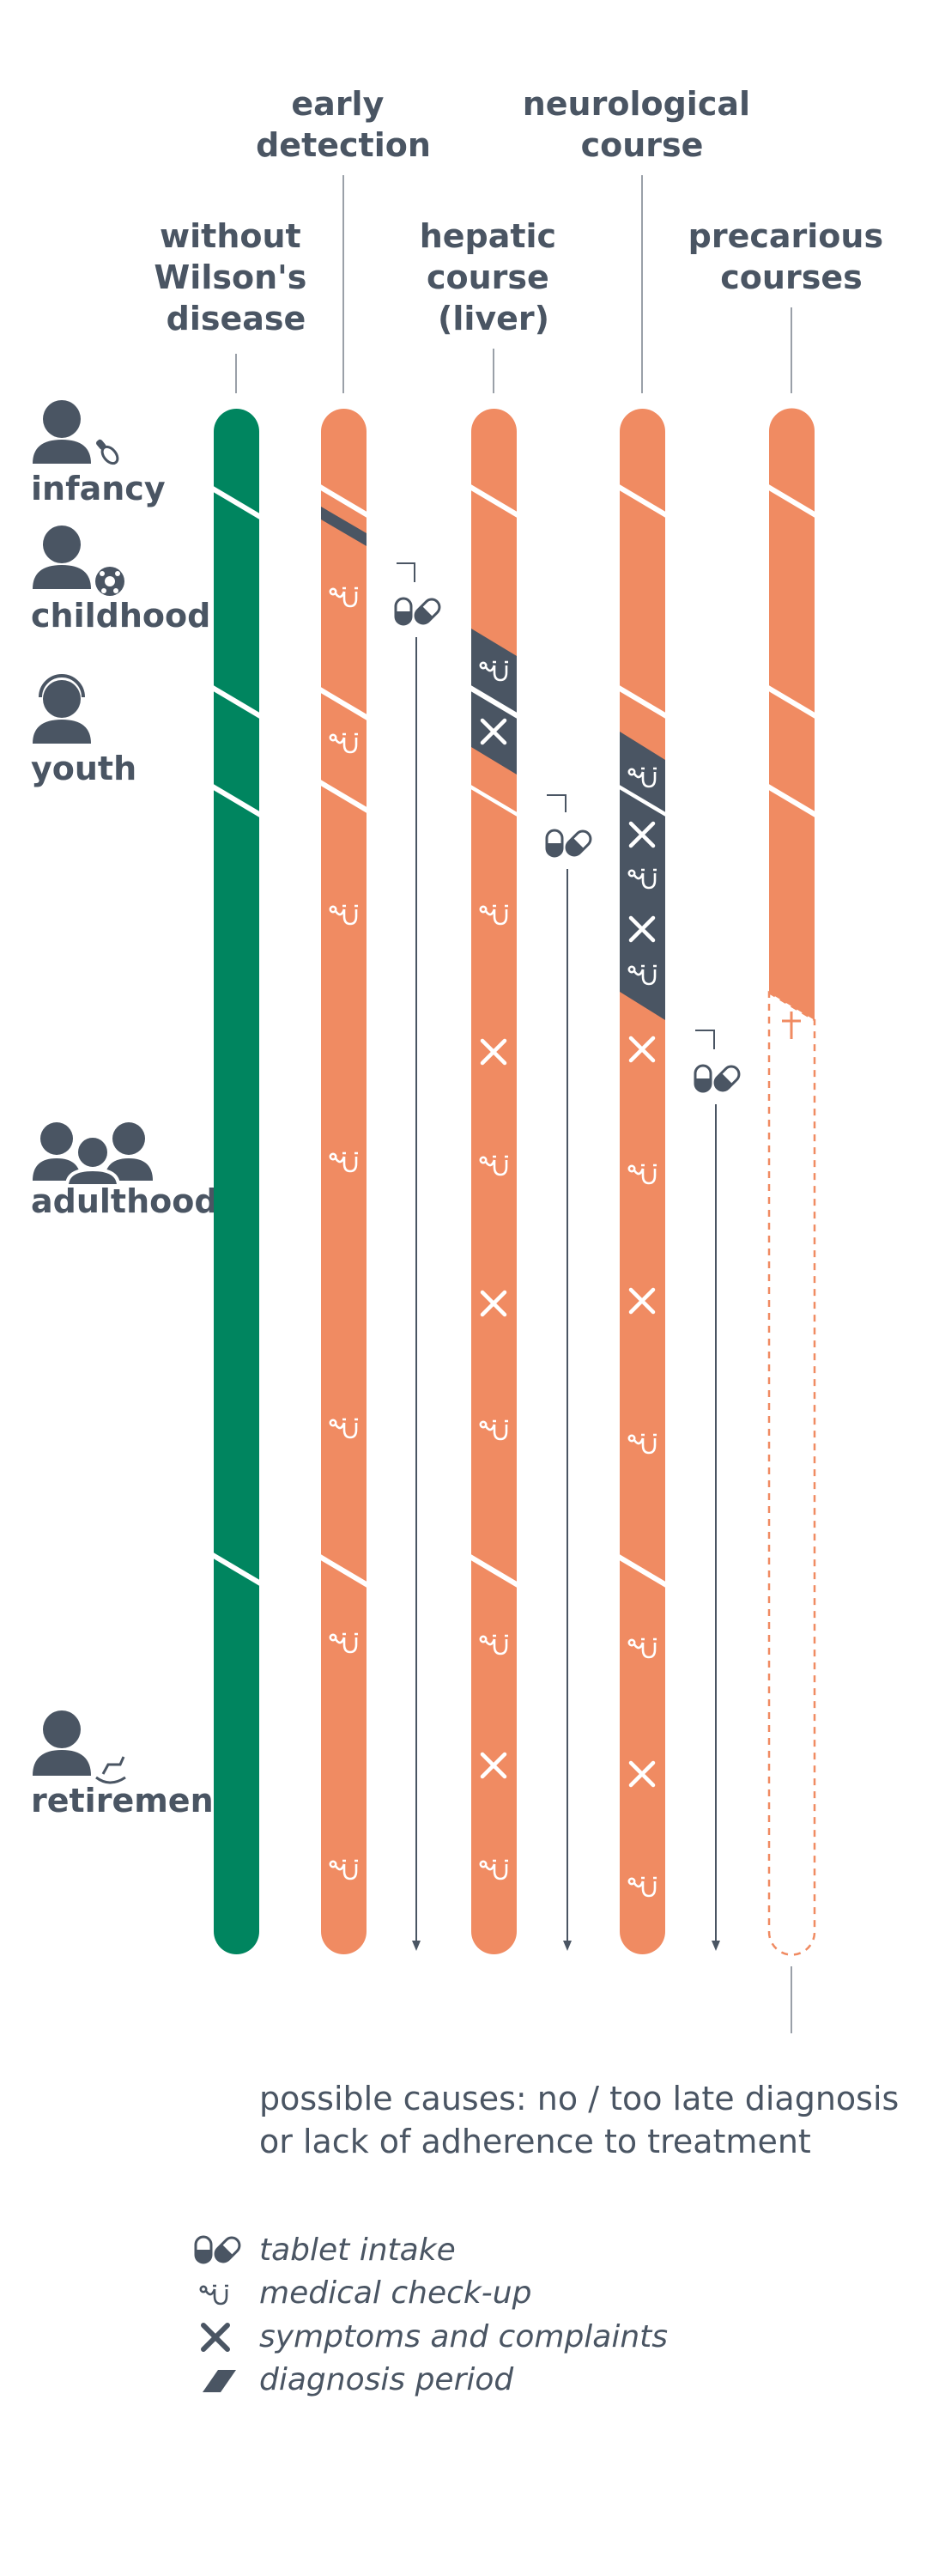 The width and height of the screenshot is (927, 2576). I want to click on bar-neurological-course, so click(642, 1181).